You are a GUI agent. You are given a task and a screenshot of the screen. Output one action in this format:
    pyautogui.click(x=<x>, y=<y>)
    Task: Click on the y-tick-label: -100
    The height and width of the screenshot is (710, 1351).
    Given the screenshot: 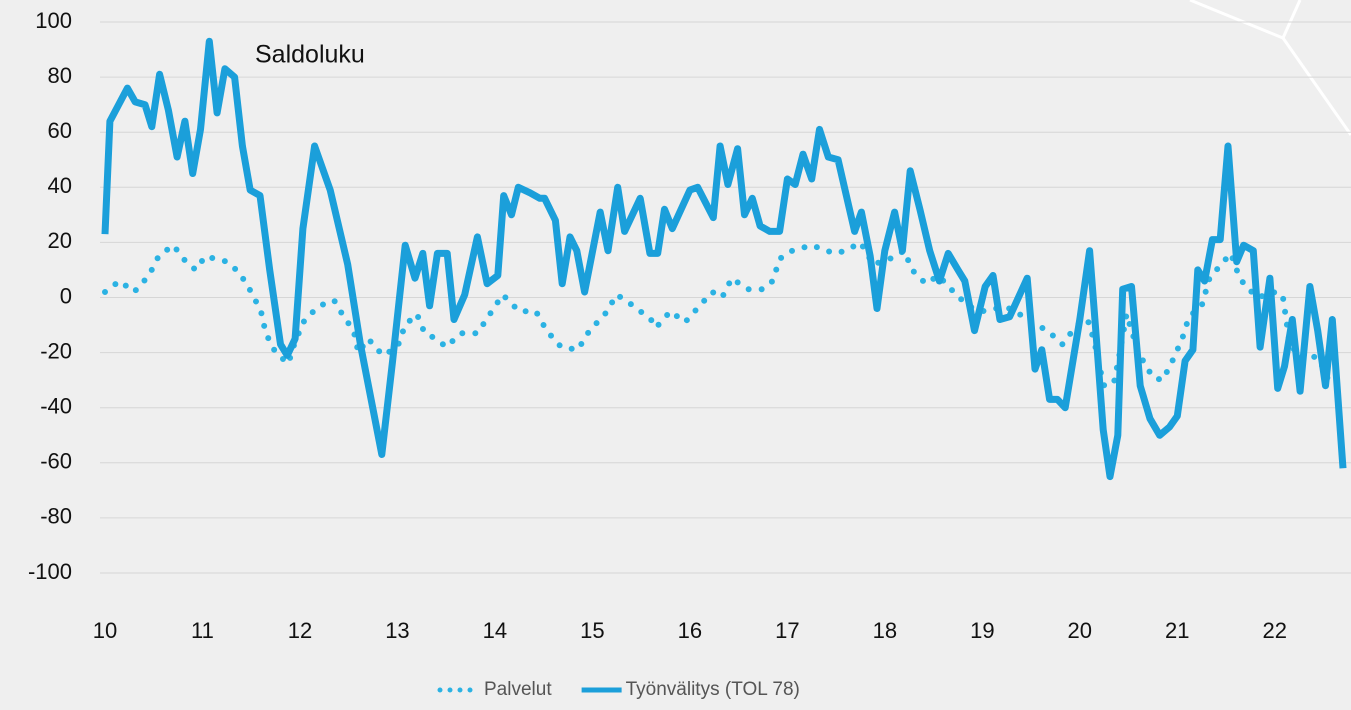 What is the action you would take?
    pyautogui.click(x=50, y=571)
    